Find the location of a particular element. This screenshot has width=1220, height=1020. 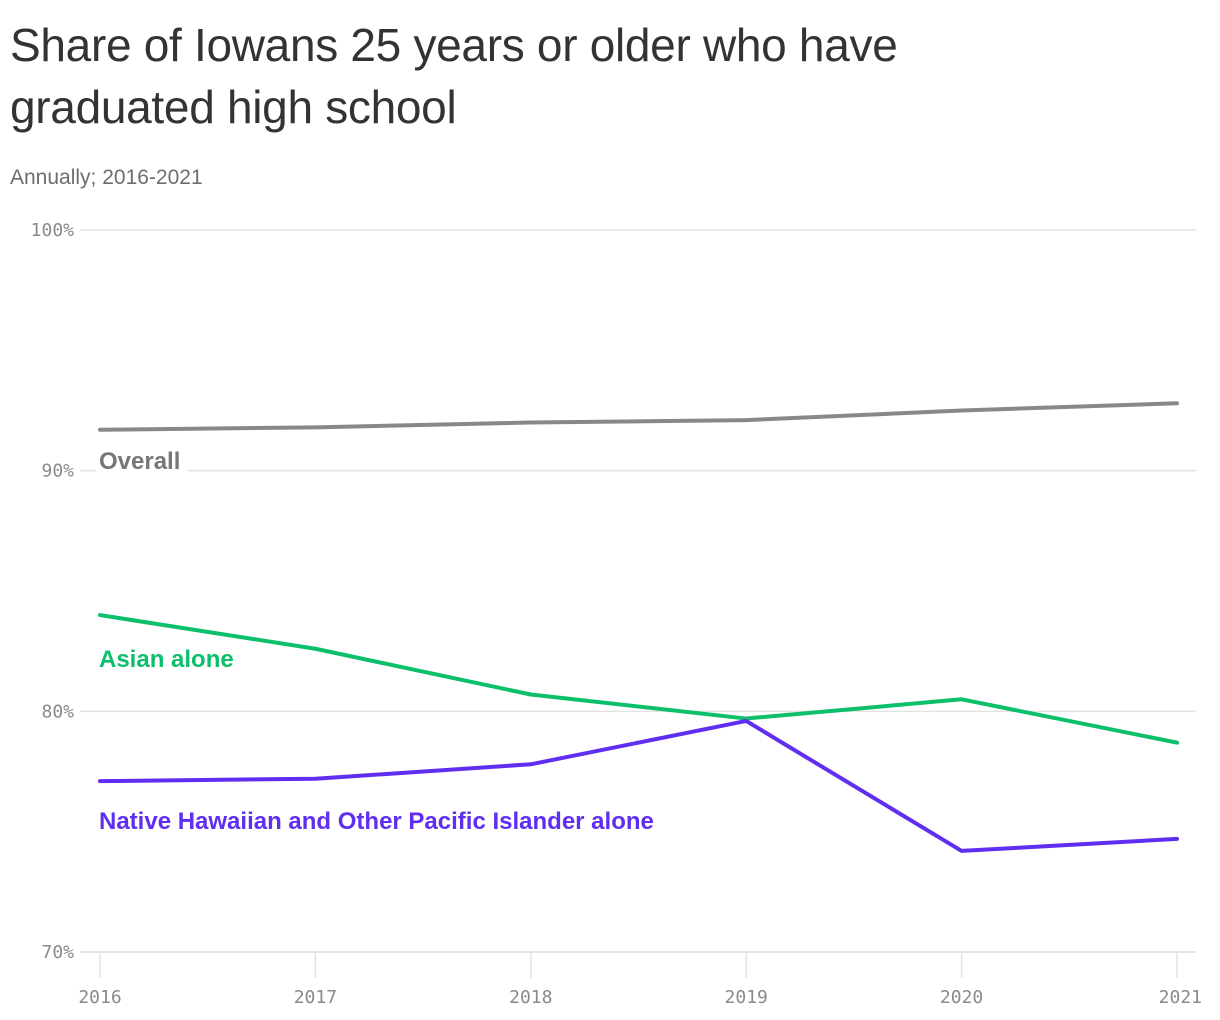

x-tick-label: 2016 is located at coordinates (99, 997).